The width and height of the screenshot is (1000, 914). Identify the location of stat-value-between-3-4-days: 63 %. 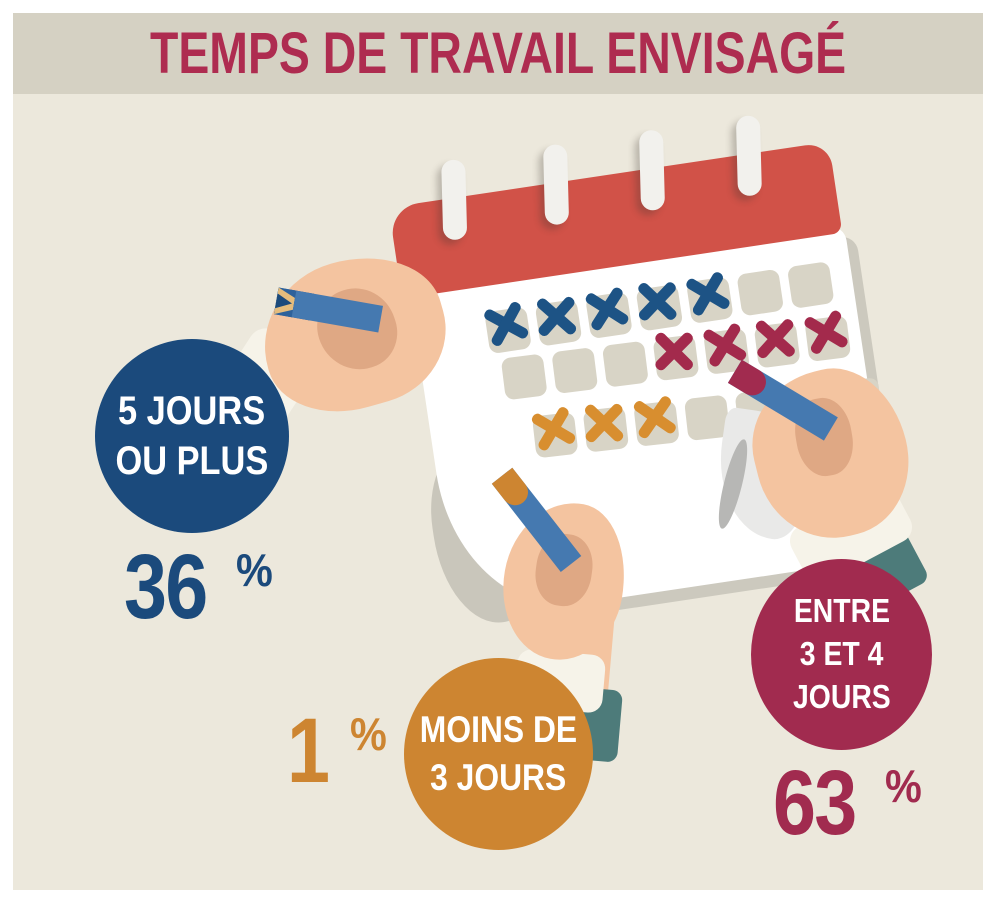
(849, 803).